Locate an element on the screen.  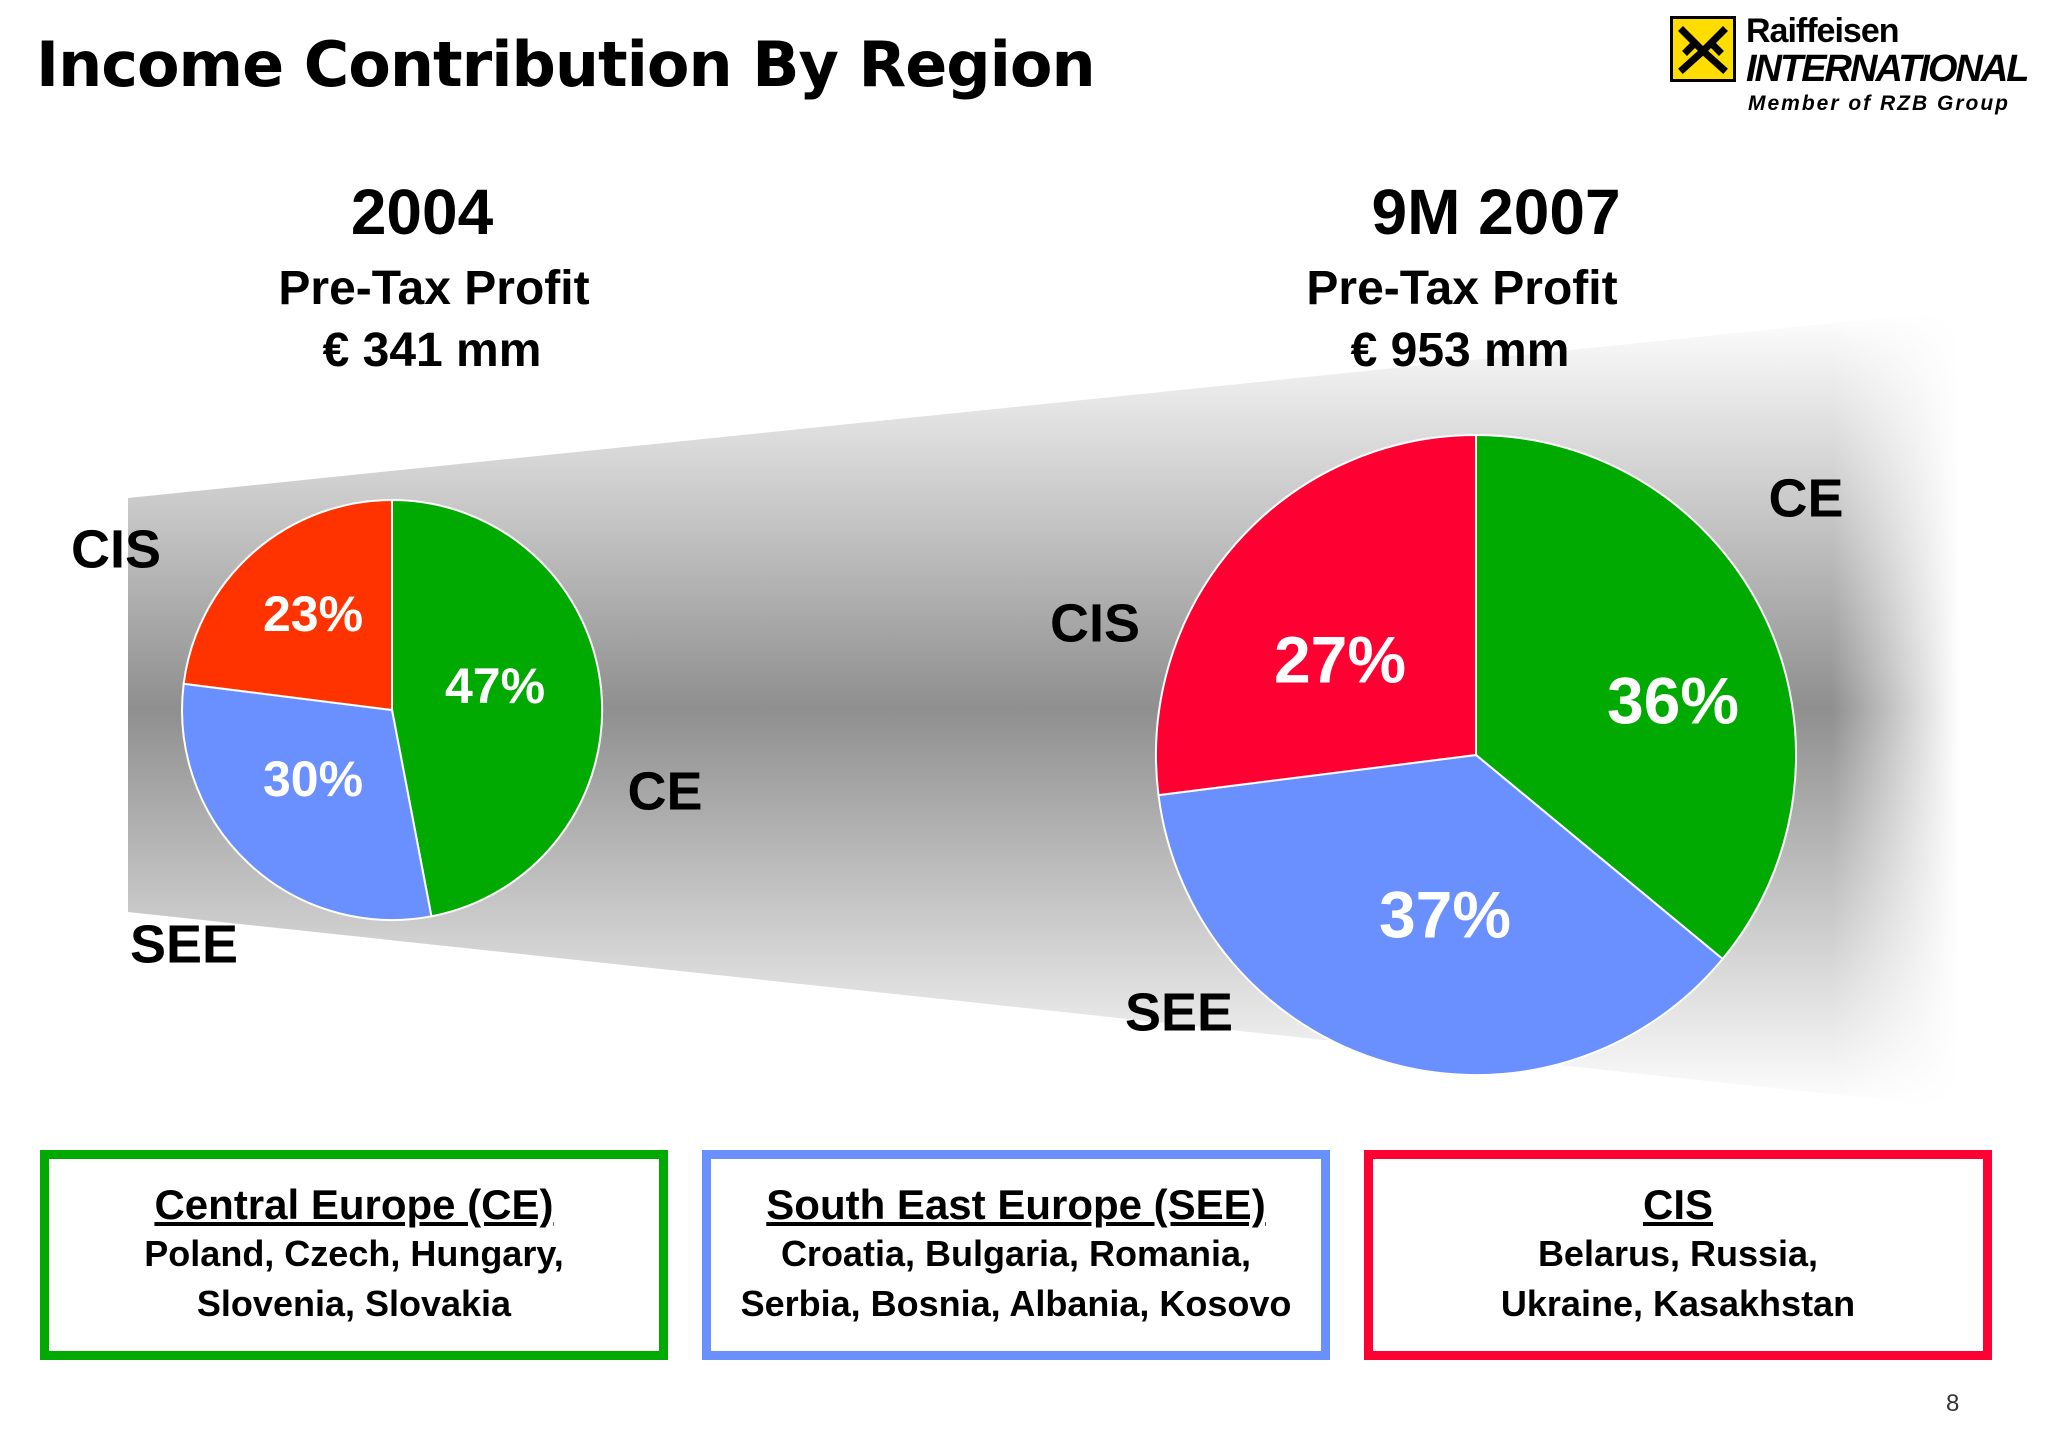
logo-subtitle: INTERNATIONAL is located at coordinates (1887, 69).